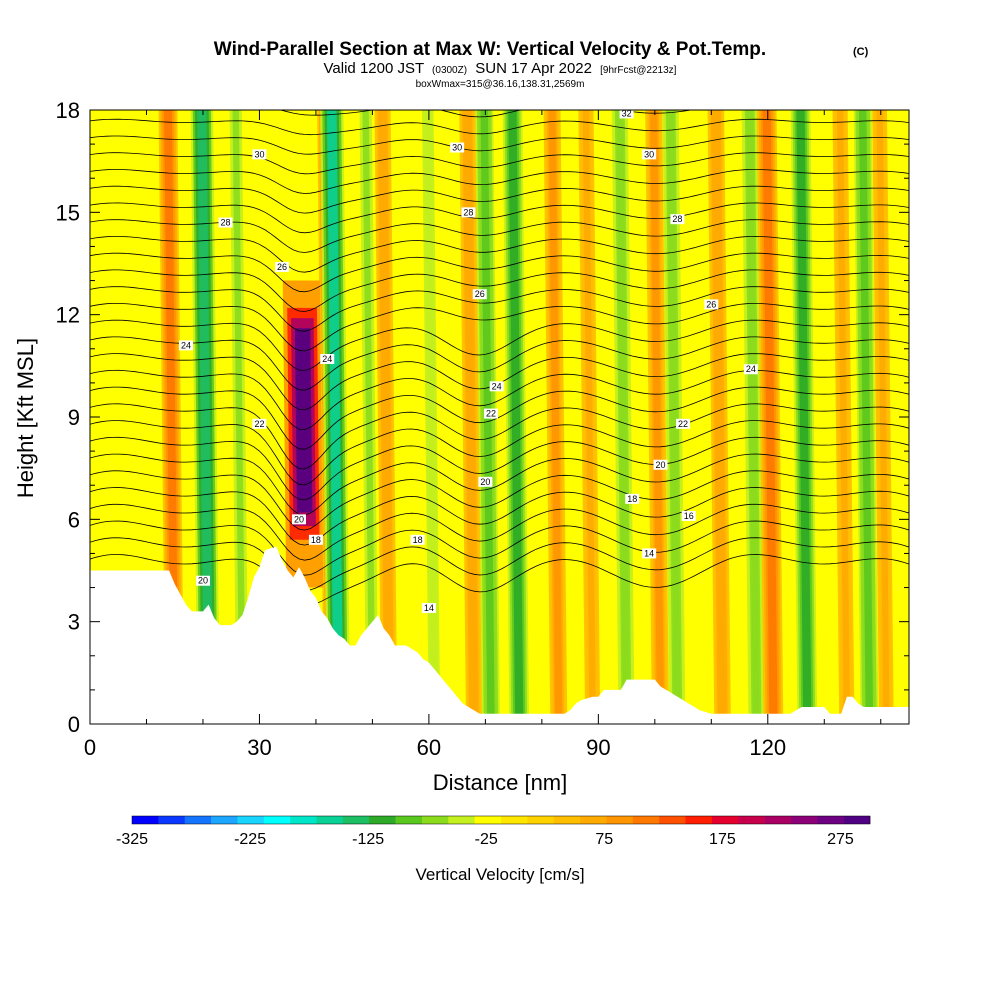 The height and width of the screenshot is (1000, 1000). Describe the element at coordinates (627, 113) in the screenshot. I see `contour-label: 32` at that location.